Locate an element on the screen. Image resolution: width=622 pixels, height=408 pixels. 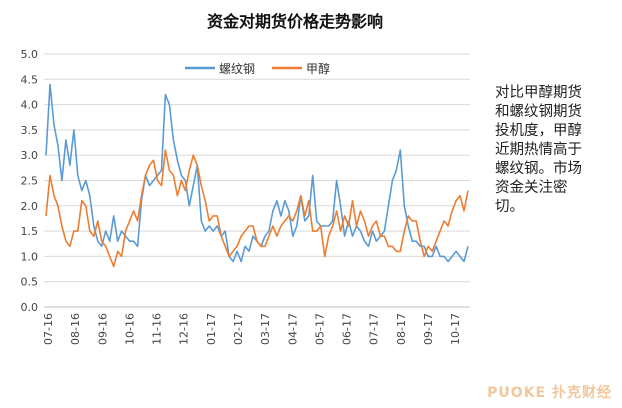
x-tick-label: 02-17 is located at coordinates (238, 329).